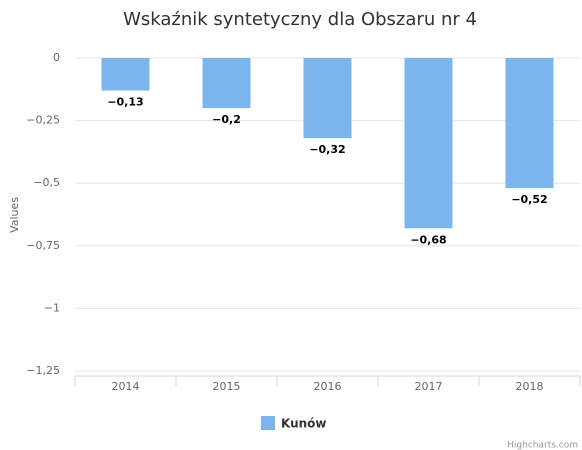 The image size is (582, 450). Describe the element at coordinates (226, 119) in the screenshot. I see `data-label: −0,2` at that location.